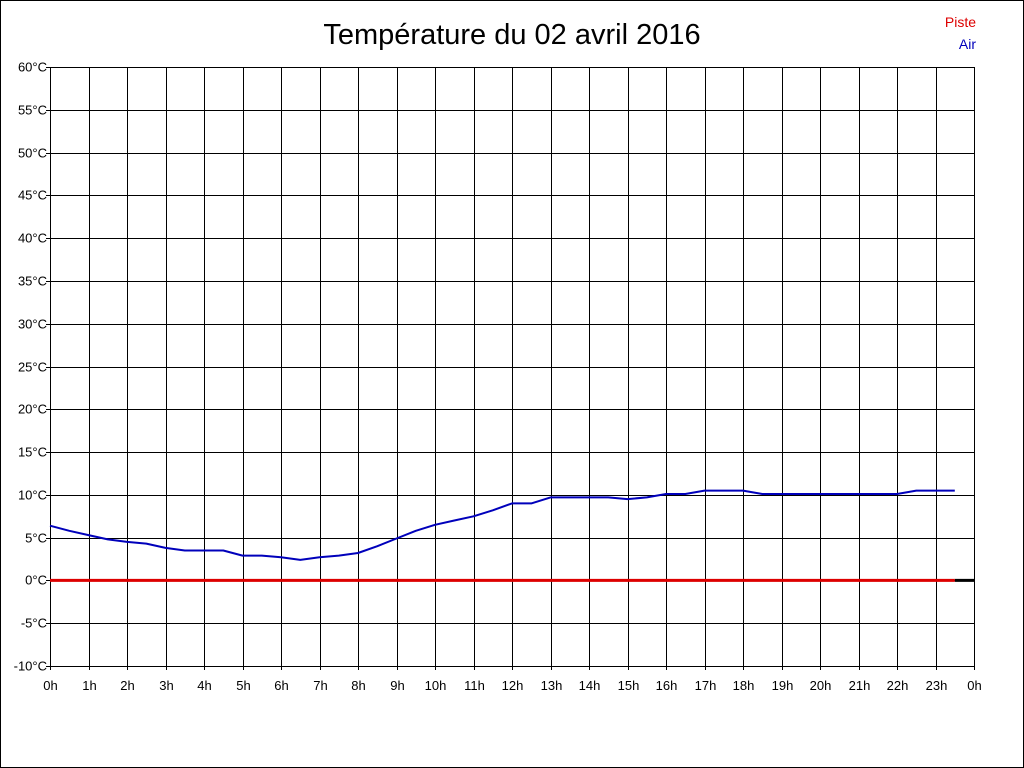 The image size is (1024, 768). What do you see at coordinates (32, 153) in the screenshot?
I see `y-tick-label: 50°C` at bounding box center [32, 153].